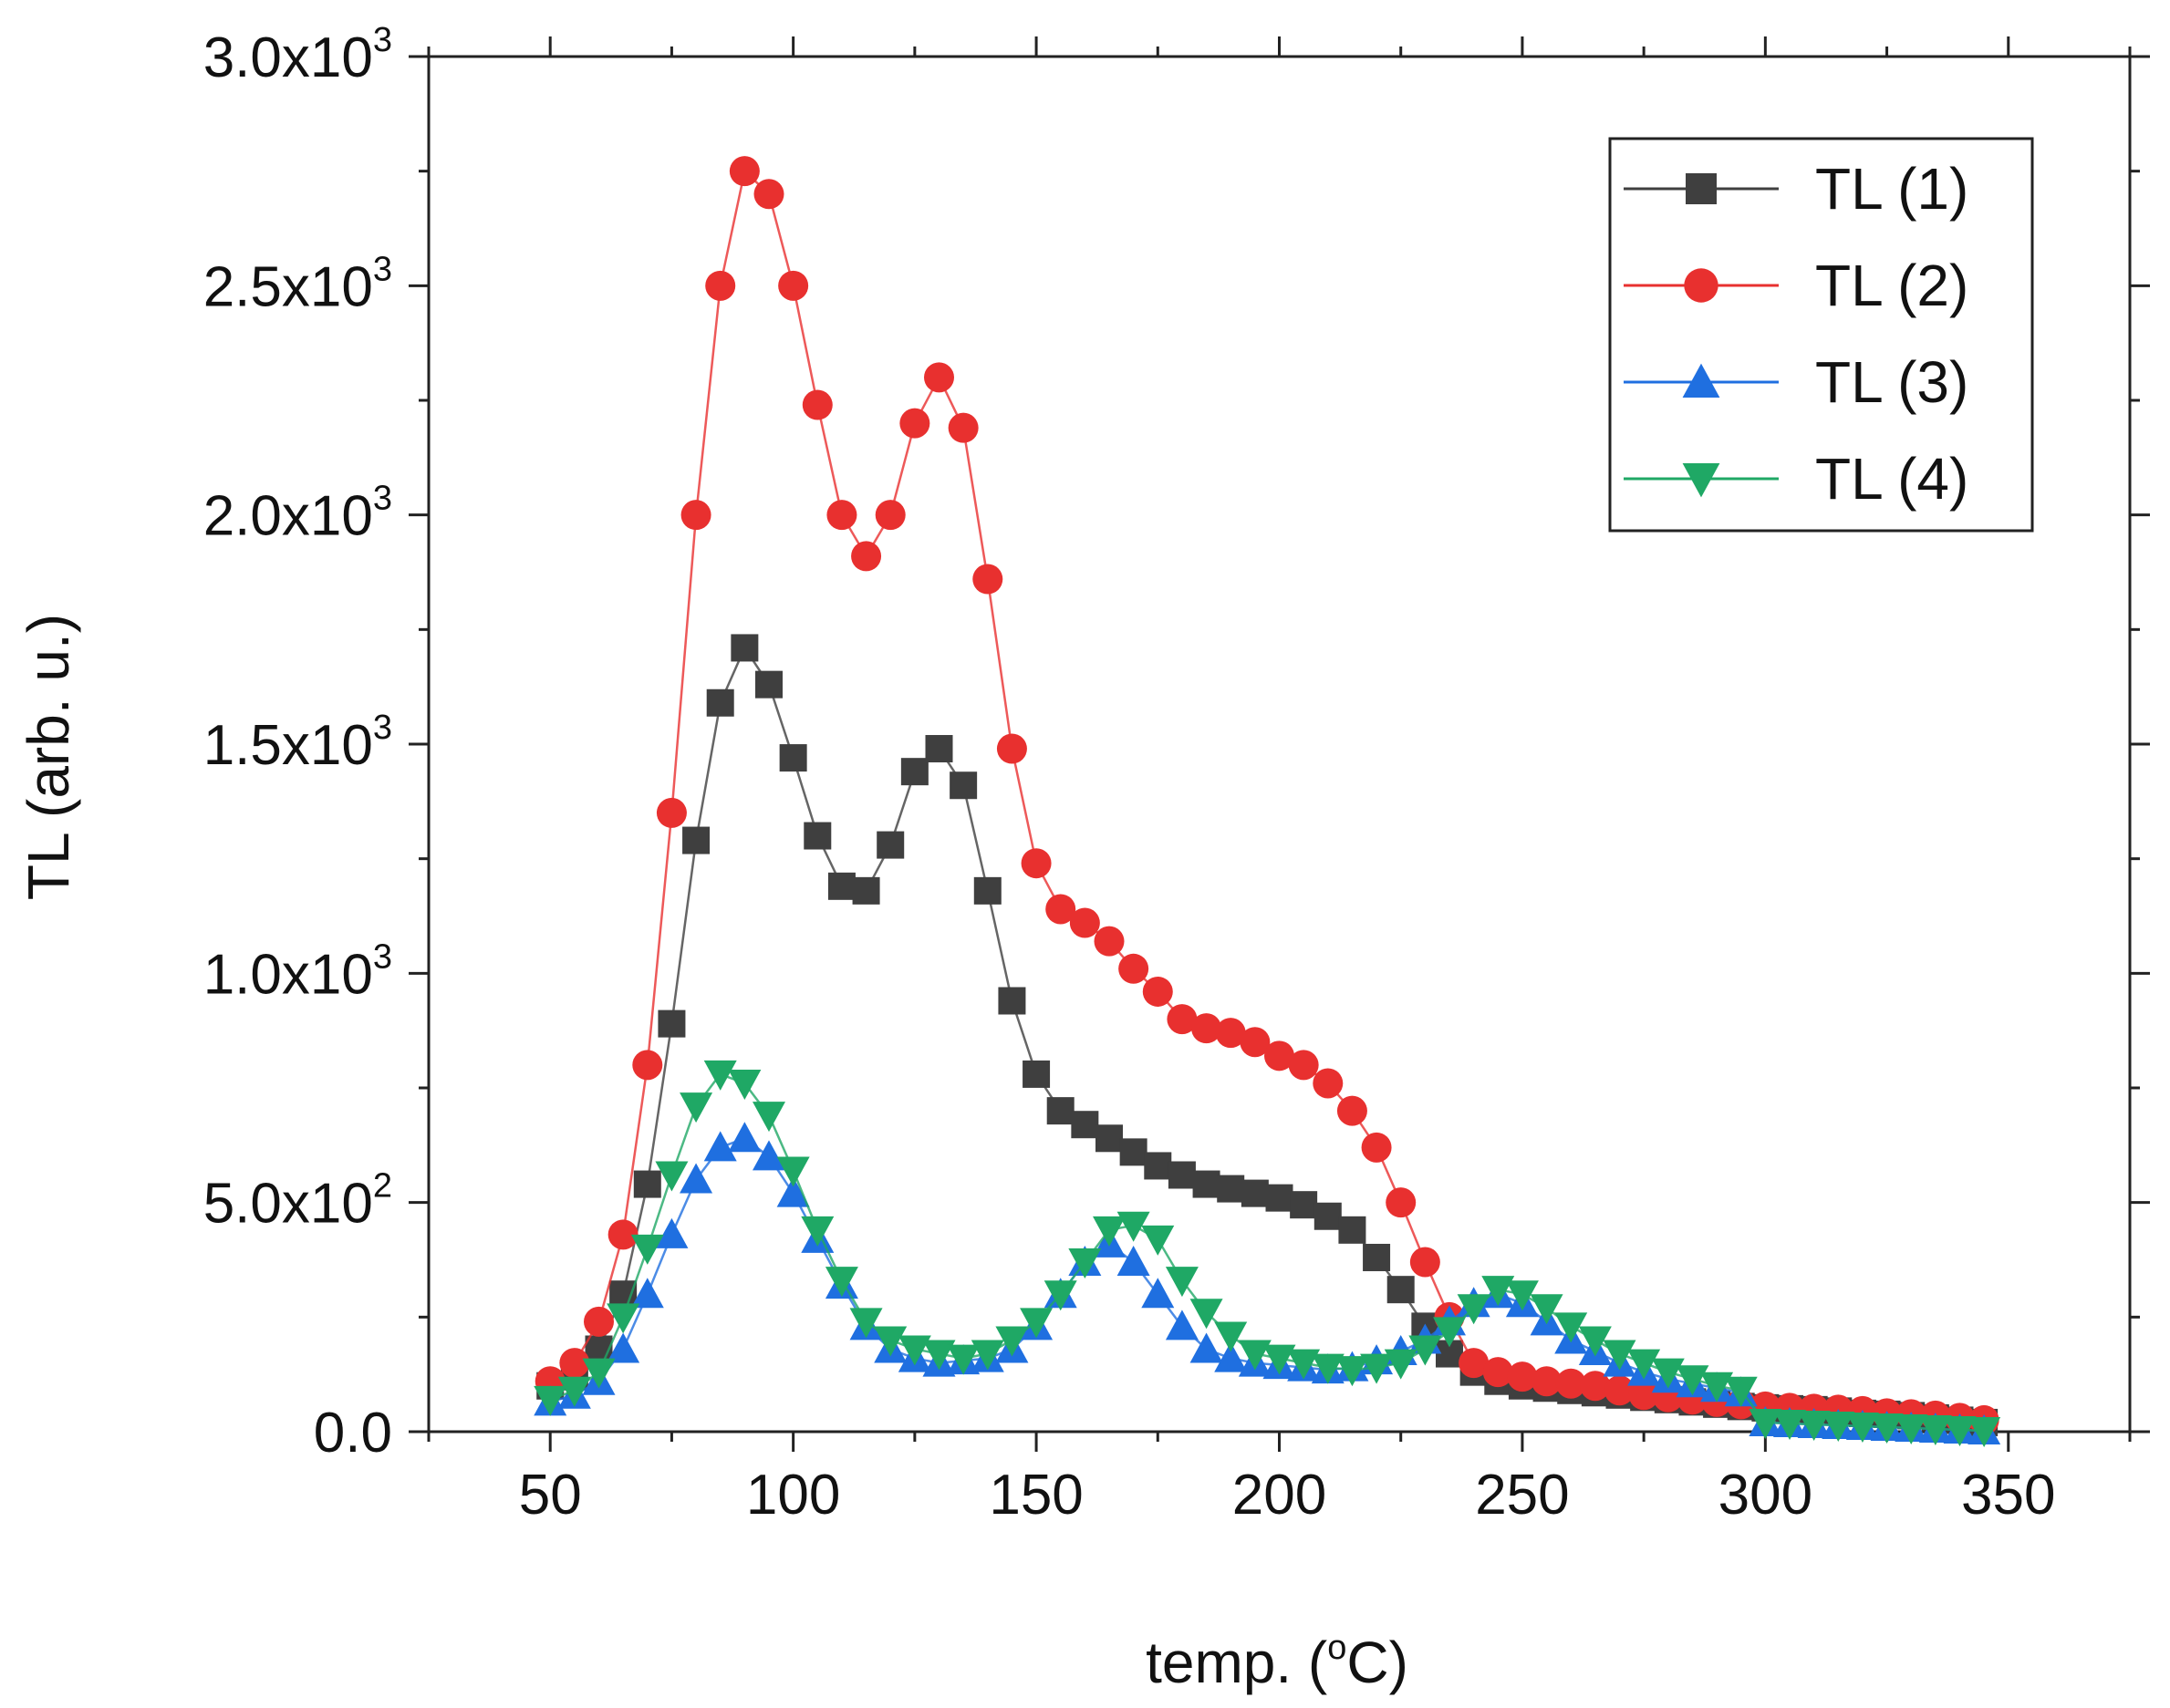  What do you see at coordinates (1821, 335) in the screenshot?
I see `legend: TL (1) TL (2) TL (3) TL (4)` at bounding box center [1821, 335].